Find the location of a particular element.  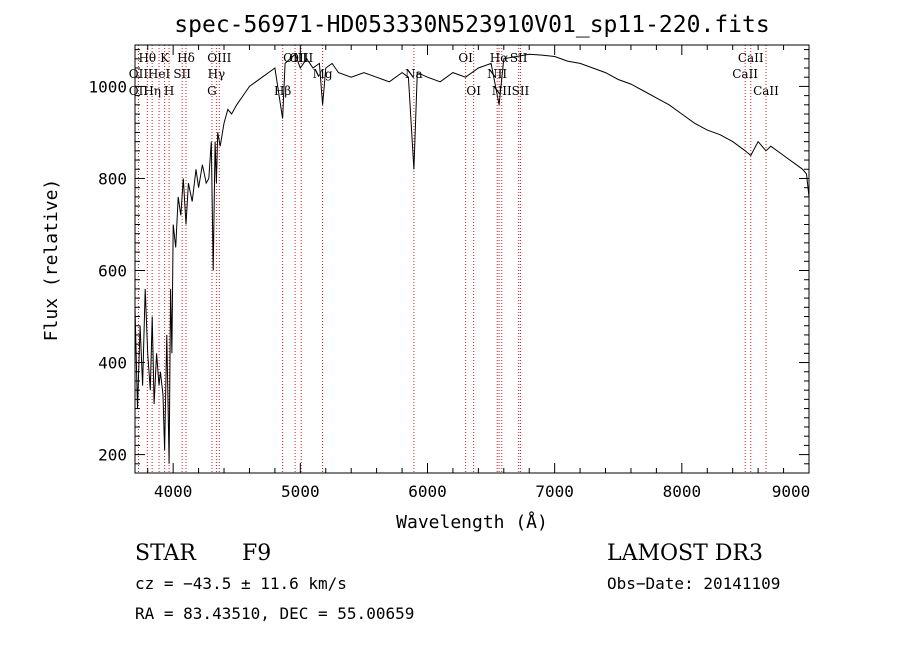

x-axis-label: Wavelength (Å) is located at coordinates (472, 522).